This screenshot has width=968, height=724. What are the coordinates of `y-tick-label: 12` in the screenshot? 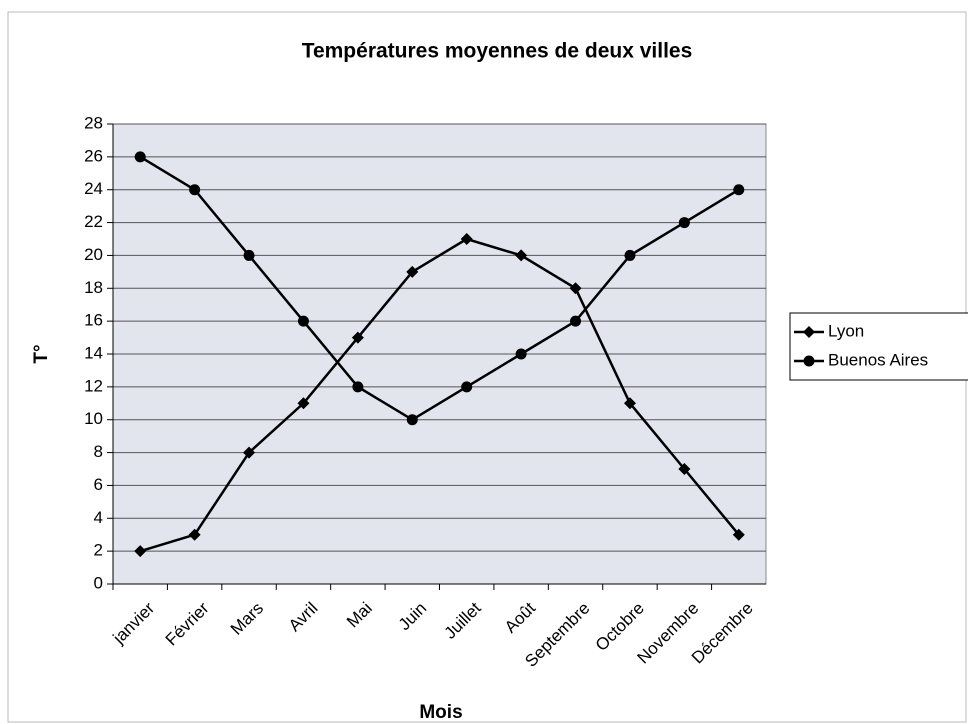 It's located at (93, 385).